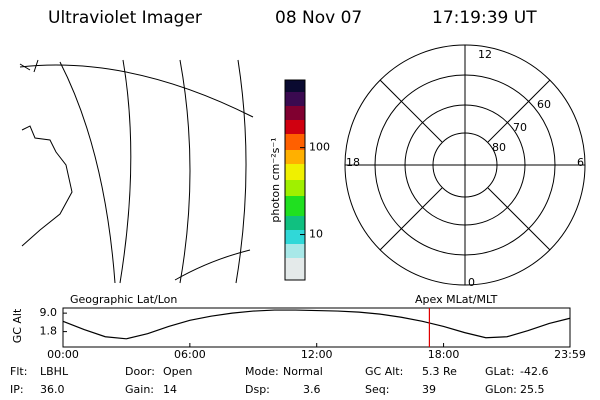  Describe the element at coordinates (484, 18) in the screenshot. I see `time: 17:19:39 UT` at that location.